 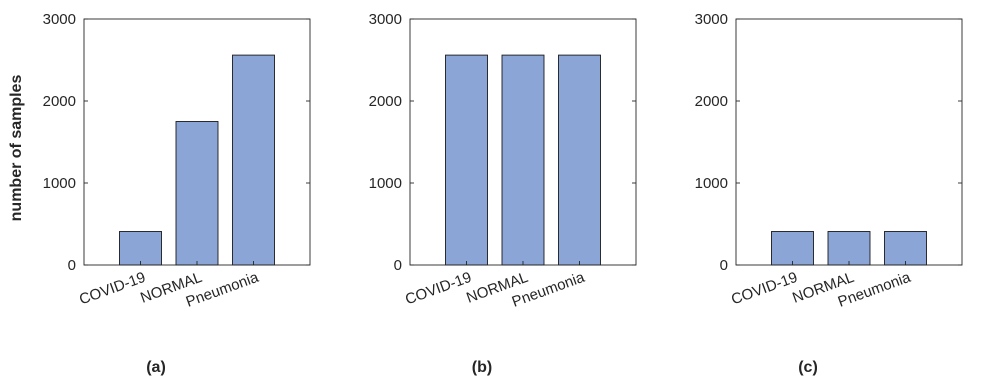 I want to click on panel-label: (a), so click(x=156, y=367).